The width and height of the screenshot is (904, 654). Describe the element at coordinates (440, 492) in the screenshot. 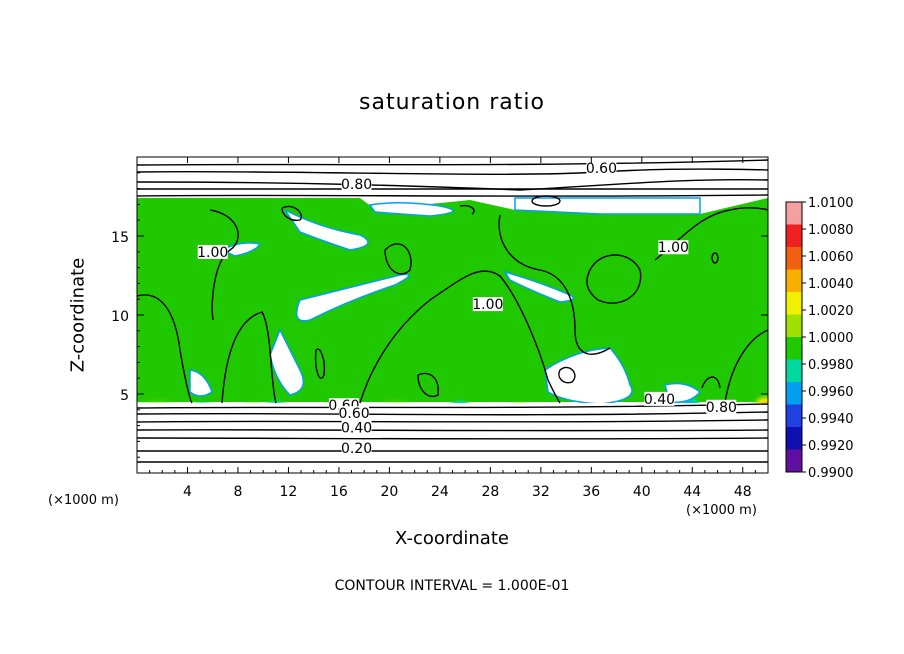

I see `x-tick-label: 24` at that location.